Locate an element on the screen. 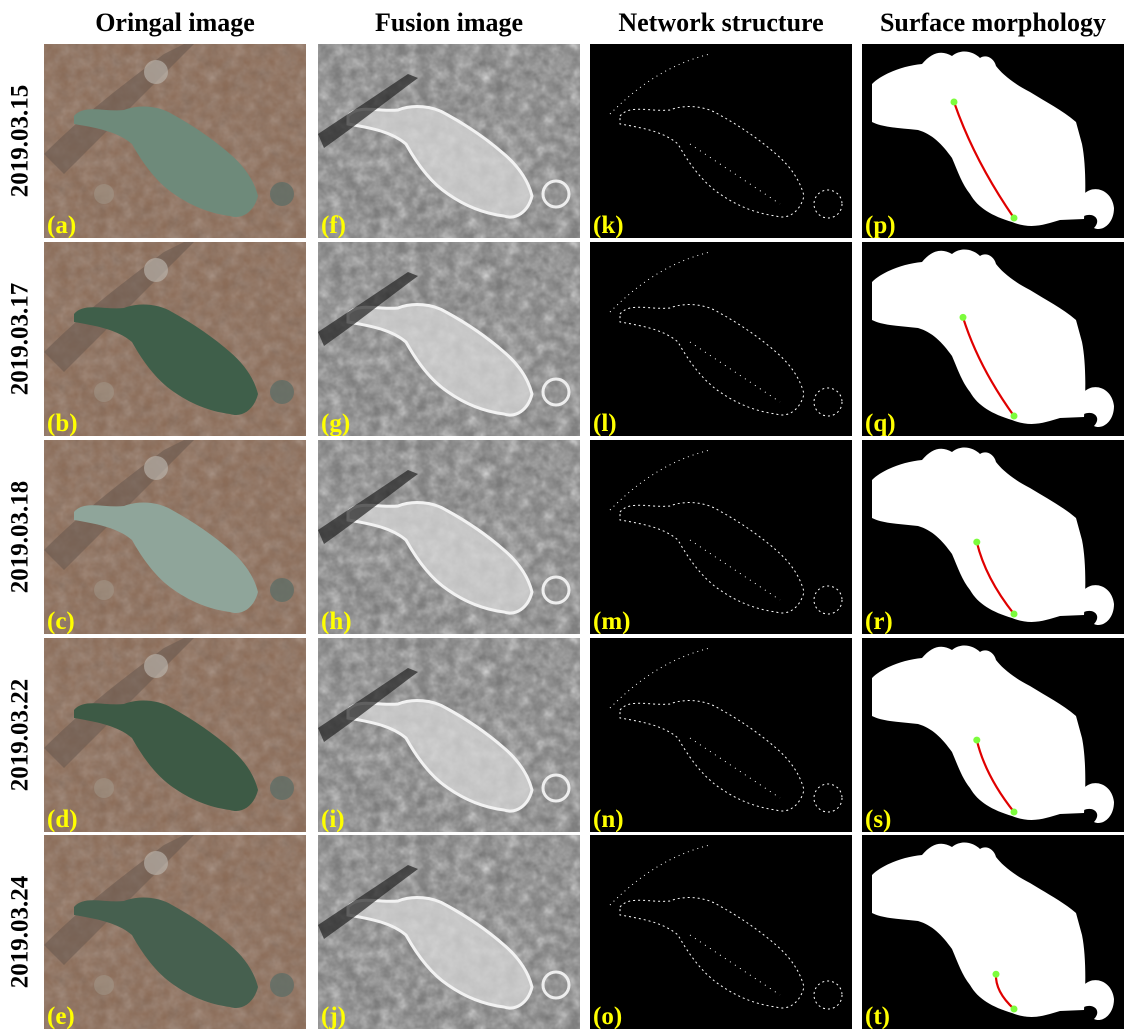 Image resolution: width=1126 pixels, height=1032 pixels. row-date-text: 2019.03.18 is located at coordinates (19, 537).